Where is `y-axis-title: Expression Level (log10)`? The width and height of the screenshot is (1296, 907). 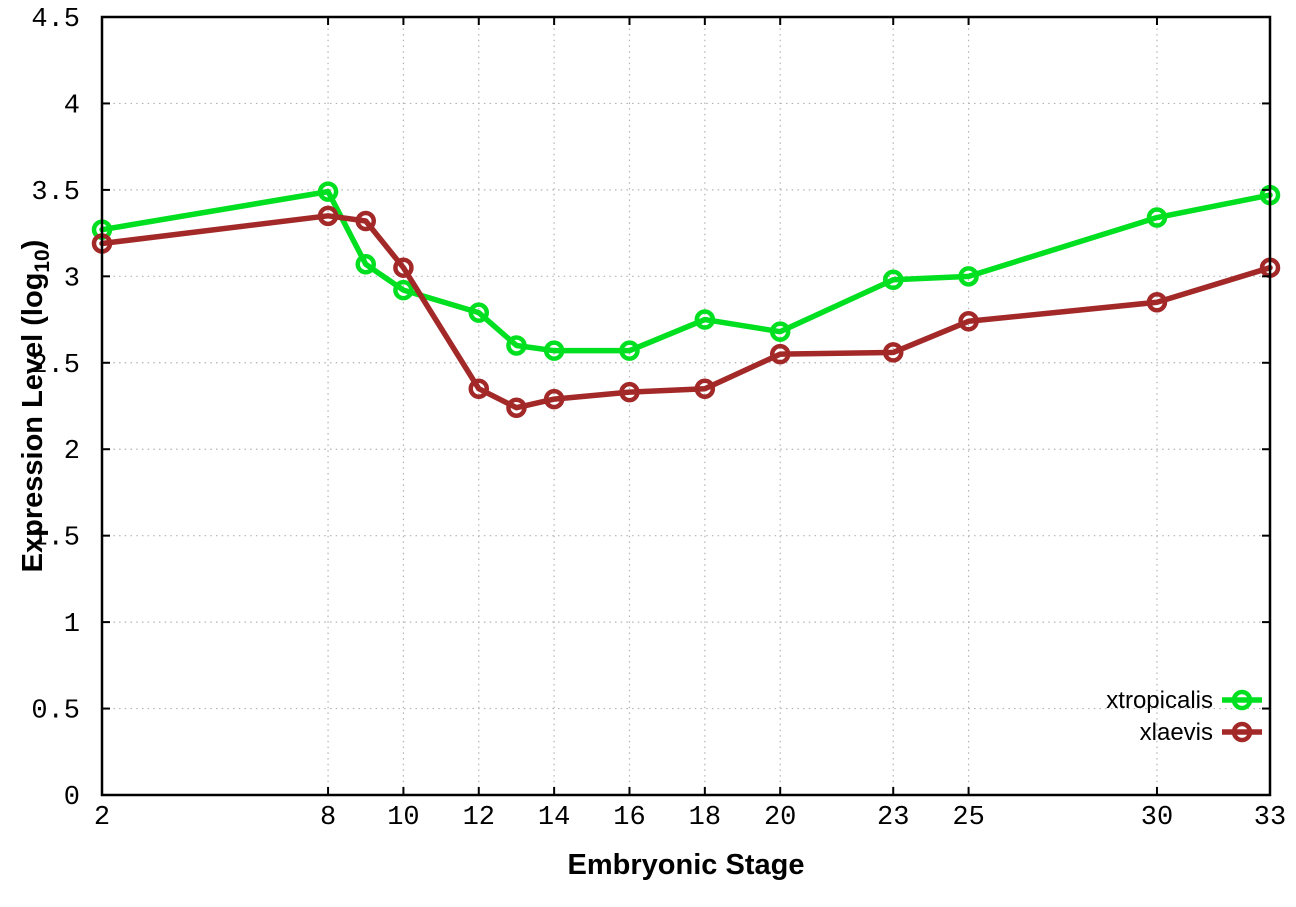 y-axis-title: Expression Level (log10) is located at coordinates (36, 406).